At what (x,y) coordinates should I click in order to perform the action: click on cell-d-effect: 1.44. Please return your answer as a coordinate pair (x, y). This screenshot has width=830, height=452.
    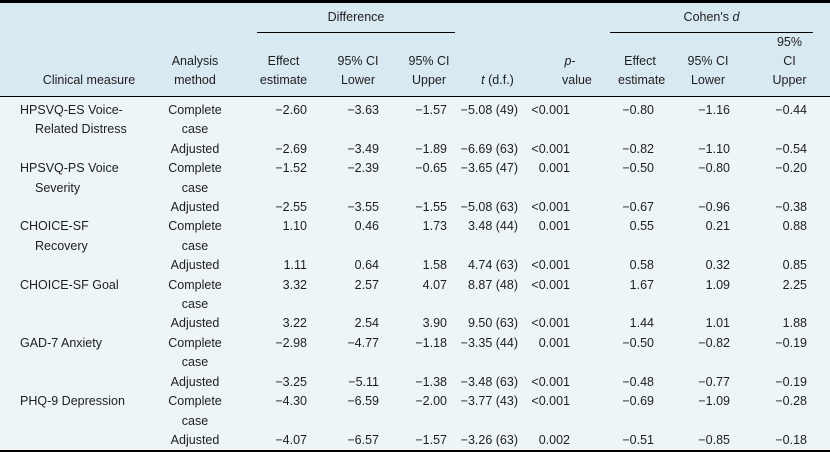
    Looking at the image, I should click on (641, 323).